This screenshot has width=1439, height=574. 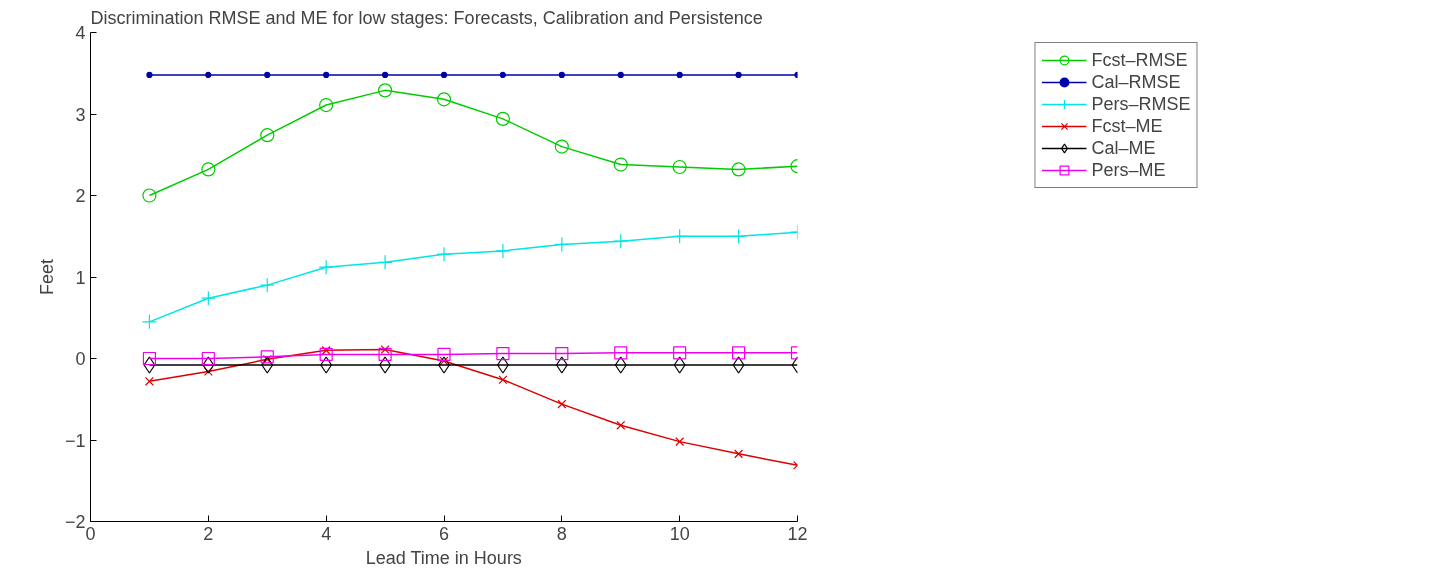 I want to click on chart-title: Discrimination RMSE and ME for low stages: Forecasts, Calibration and Persistence, so click(x=426, y=17).